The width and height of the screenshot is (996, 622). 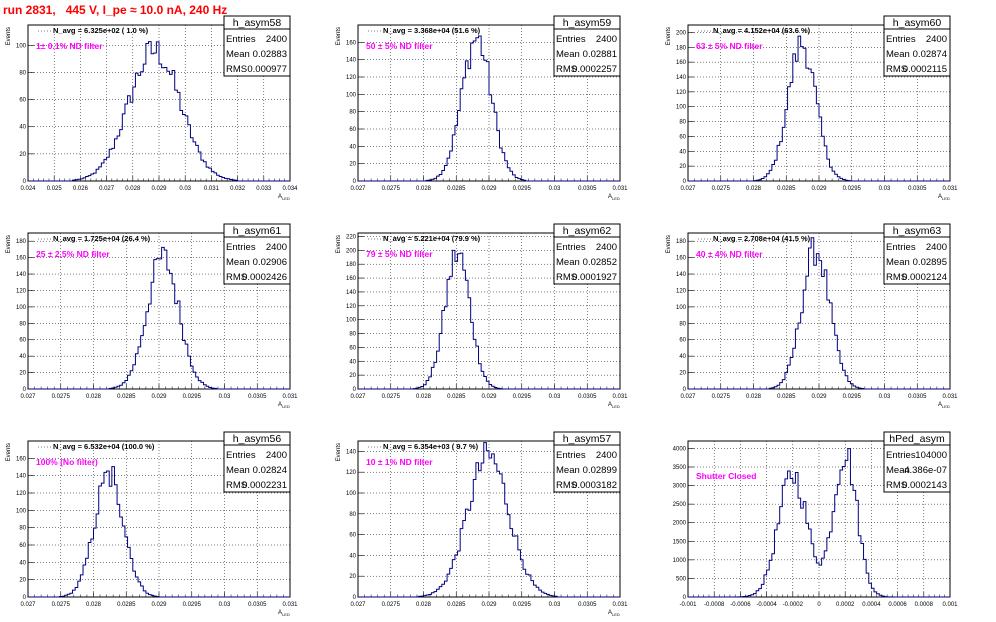 I want to click on y-tick-label: 160, so click(x=681, y=259).